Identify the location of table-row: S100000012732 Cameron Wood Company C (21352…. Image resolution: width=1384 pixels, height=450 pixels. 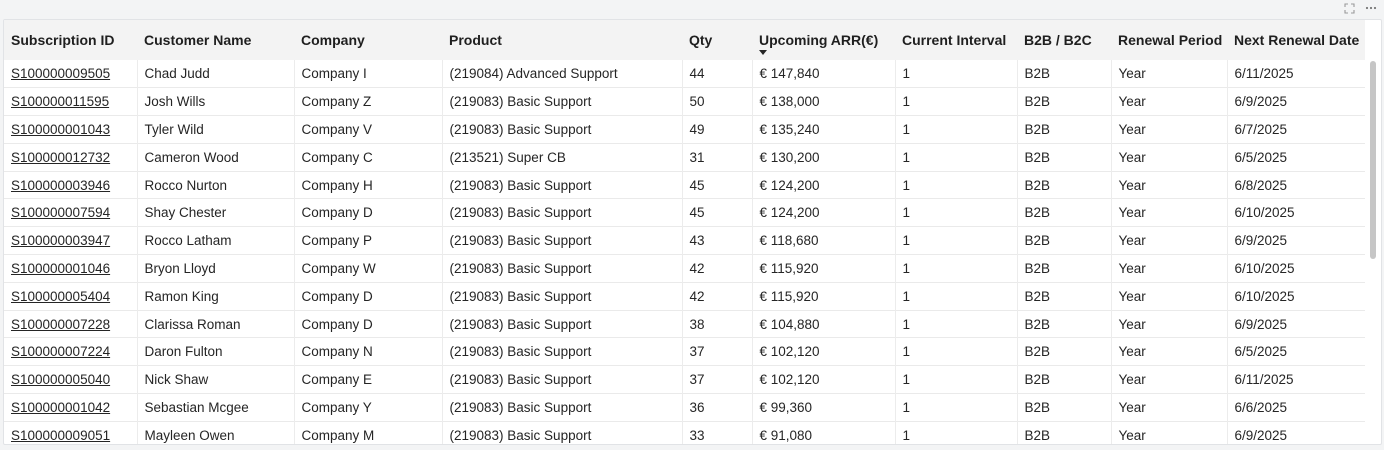
(684, 157).